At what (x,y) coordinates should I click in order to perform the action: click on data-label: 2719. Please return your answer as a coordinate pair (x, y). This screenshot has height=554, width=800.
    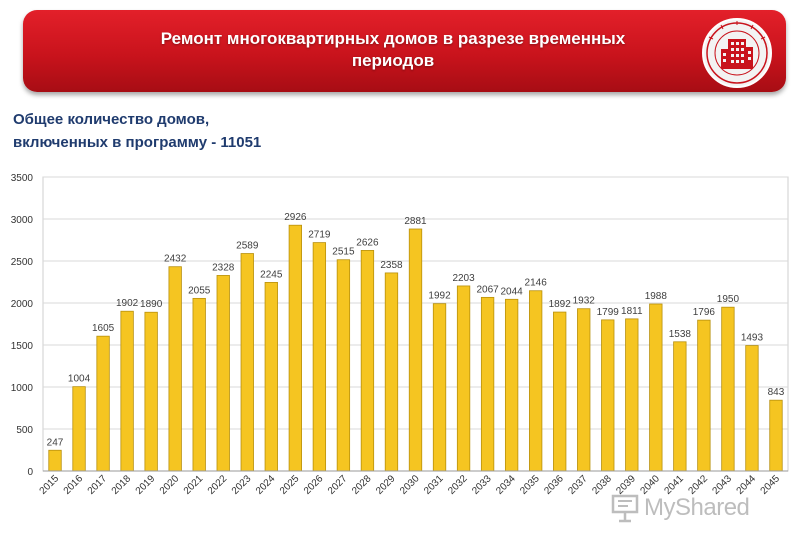
    Looking at the image, I should click on (319, 235).